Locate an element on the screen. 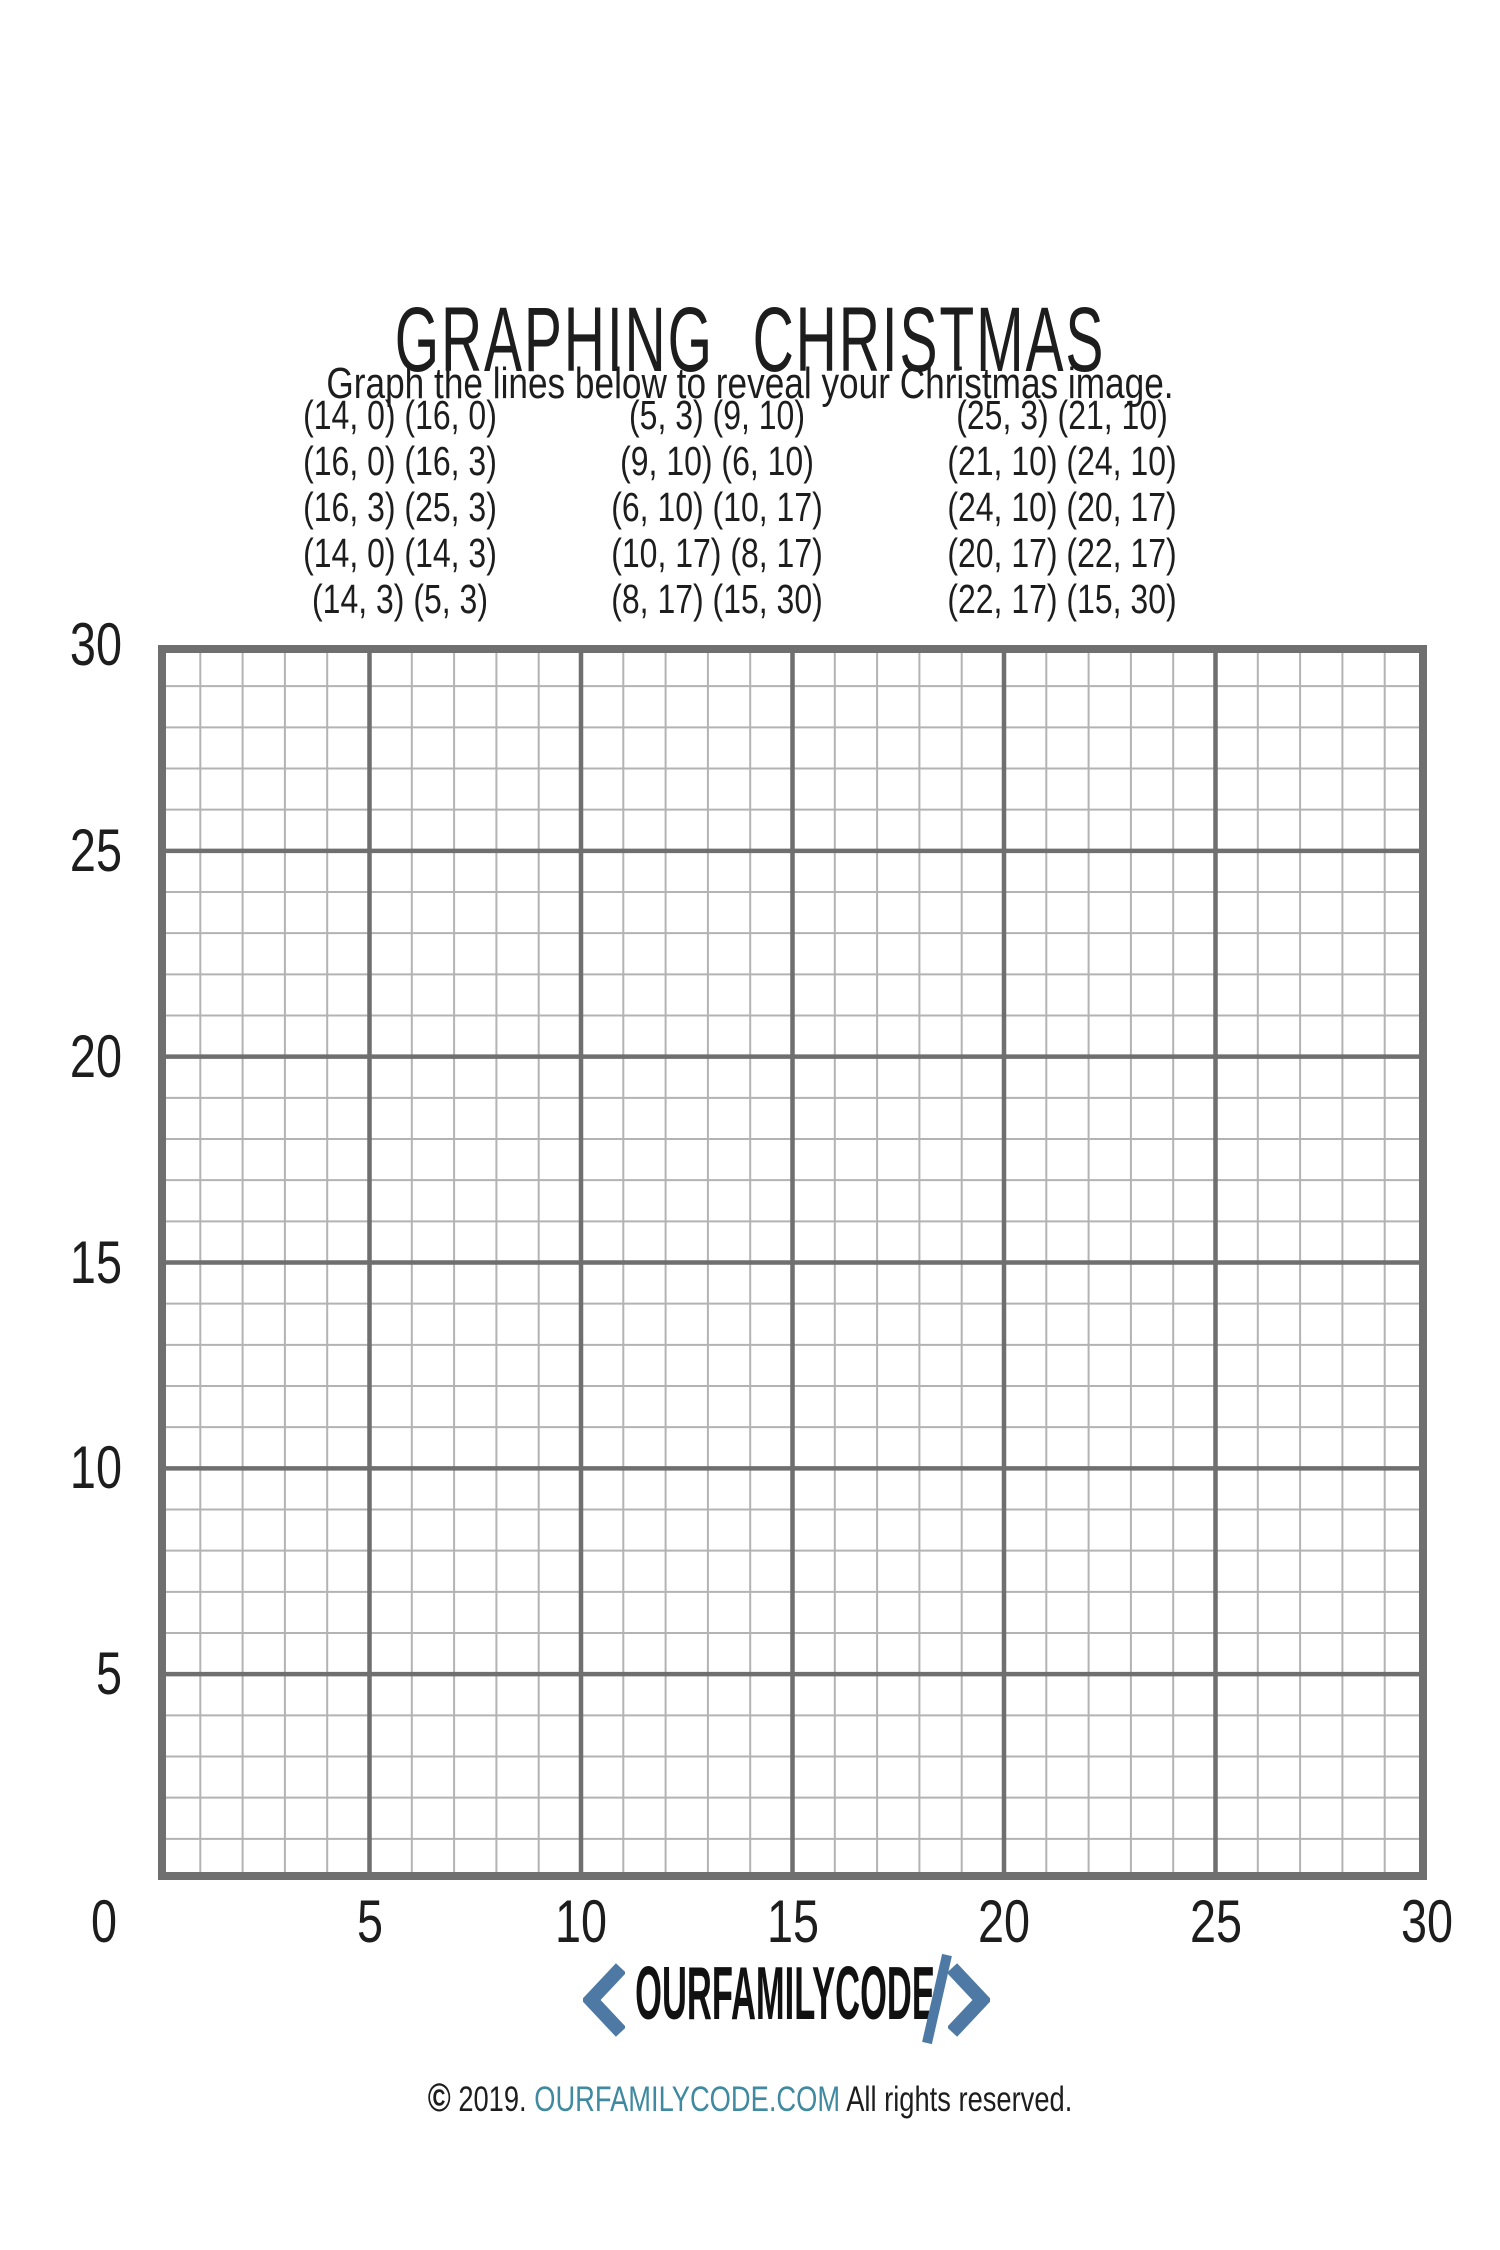 This screenshot has width=1500, height=2250. x-axis-tick-label: 25 is located at coordinates (1215, 1921).